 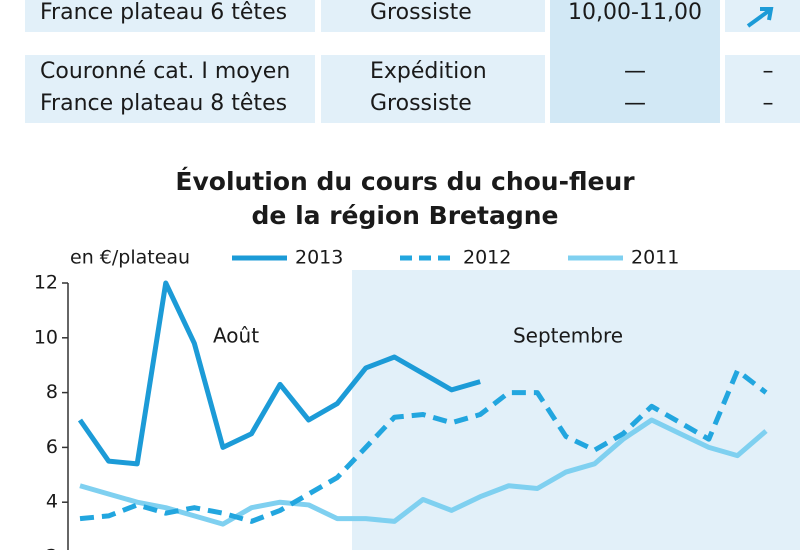 What do you see at coordinates (52, 548) in the screenshot?
I see `y-tick-label: 2` at bounding box center [52, 548].